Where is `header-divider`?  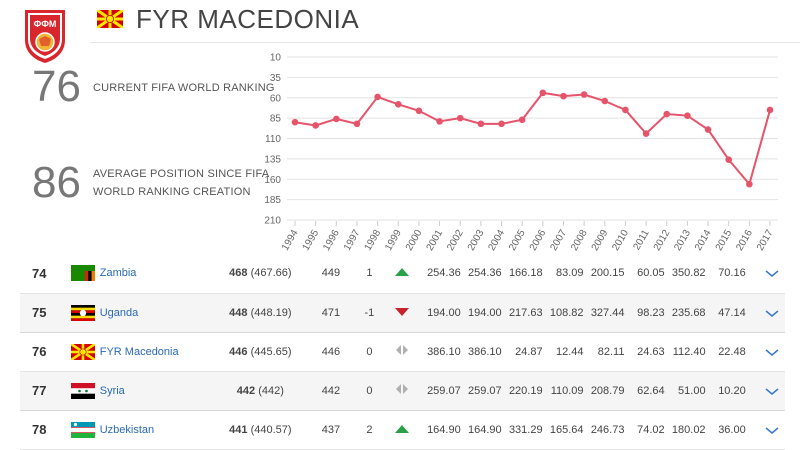 header-divider is located at coordinates (445, 42).